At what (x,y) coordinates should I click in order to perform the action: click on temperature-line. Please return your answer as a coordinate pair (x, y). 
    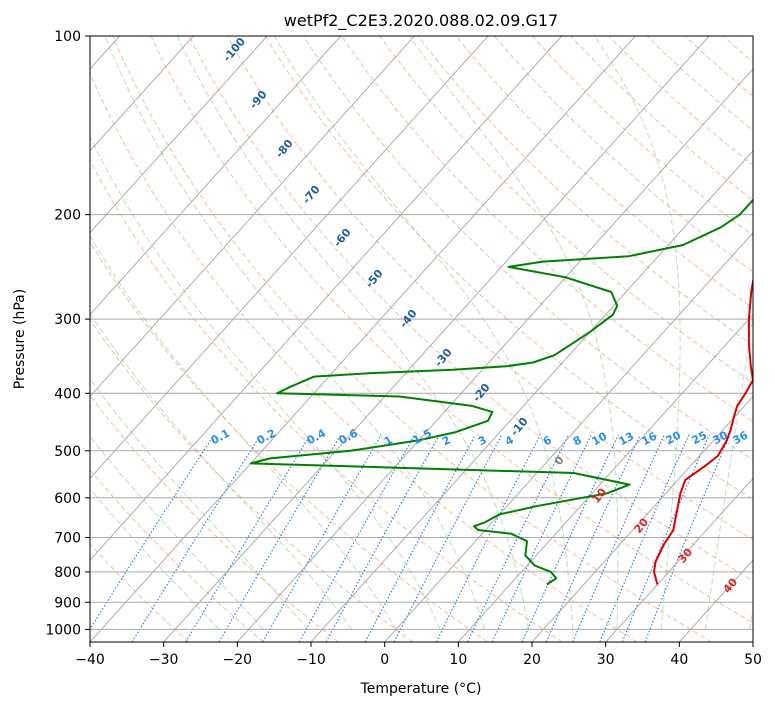
    Looking at the image, I should click on (703, 430).